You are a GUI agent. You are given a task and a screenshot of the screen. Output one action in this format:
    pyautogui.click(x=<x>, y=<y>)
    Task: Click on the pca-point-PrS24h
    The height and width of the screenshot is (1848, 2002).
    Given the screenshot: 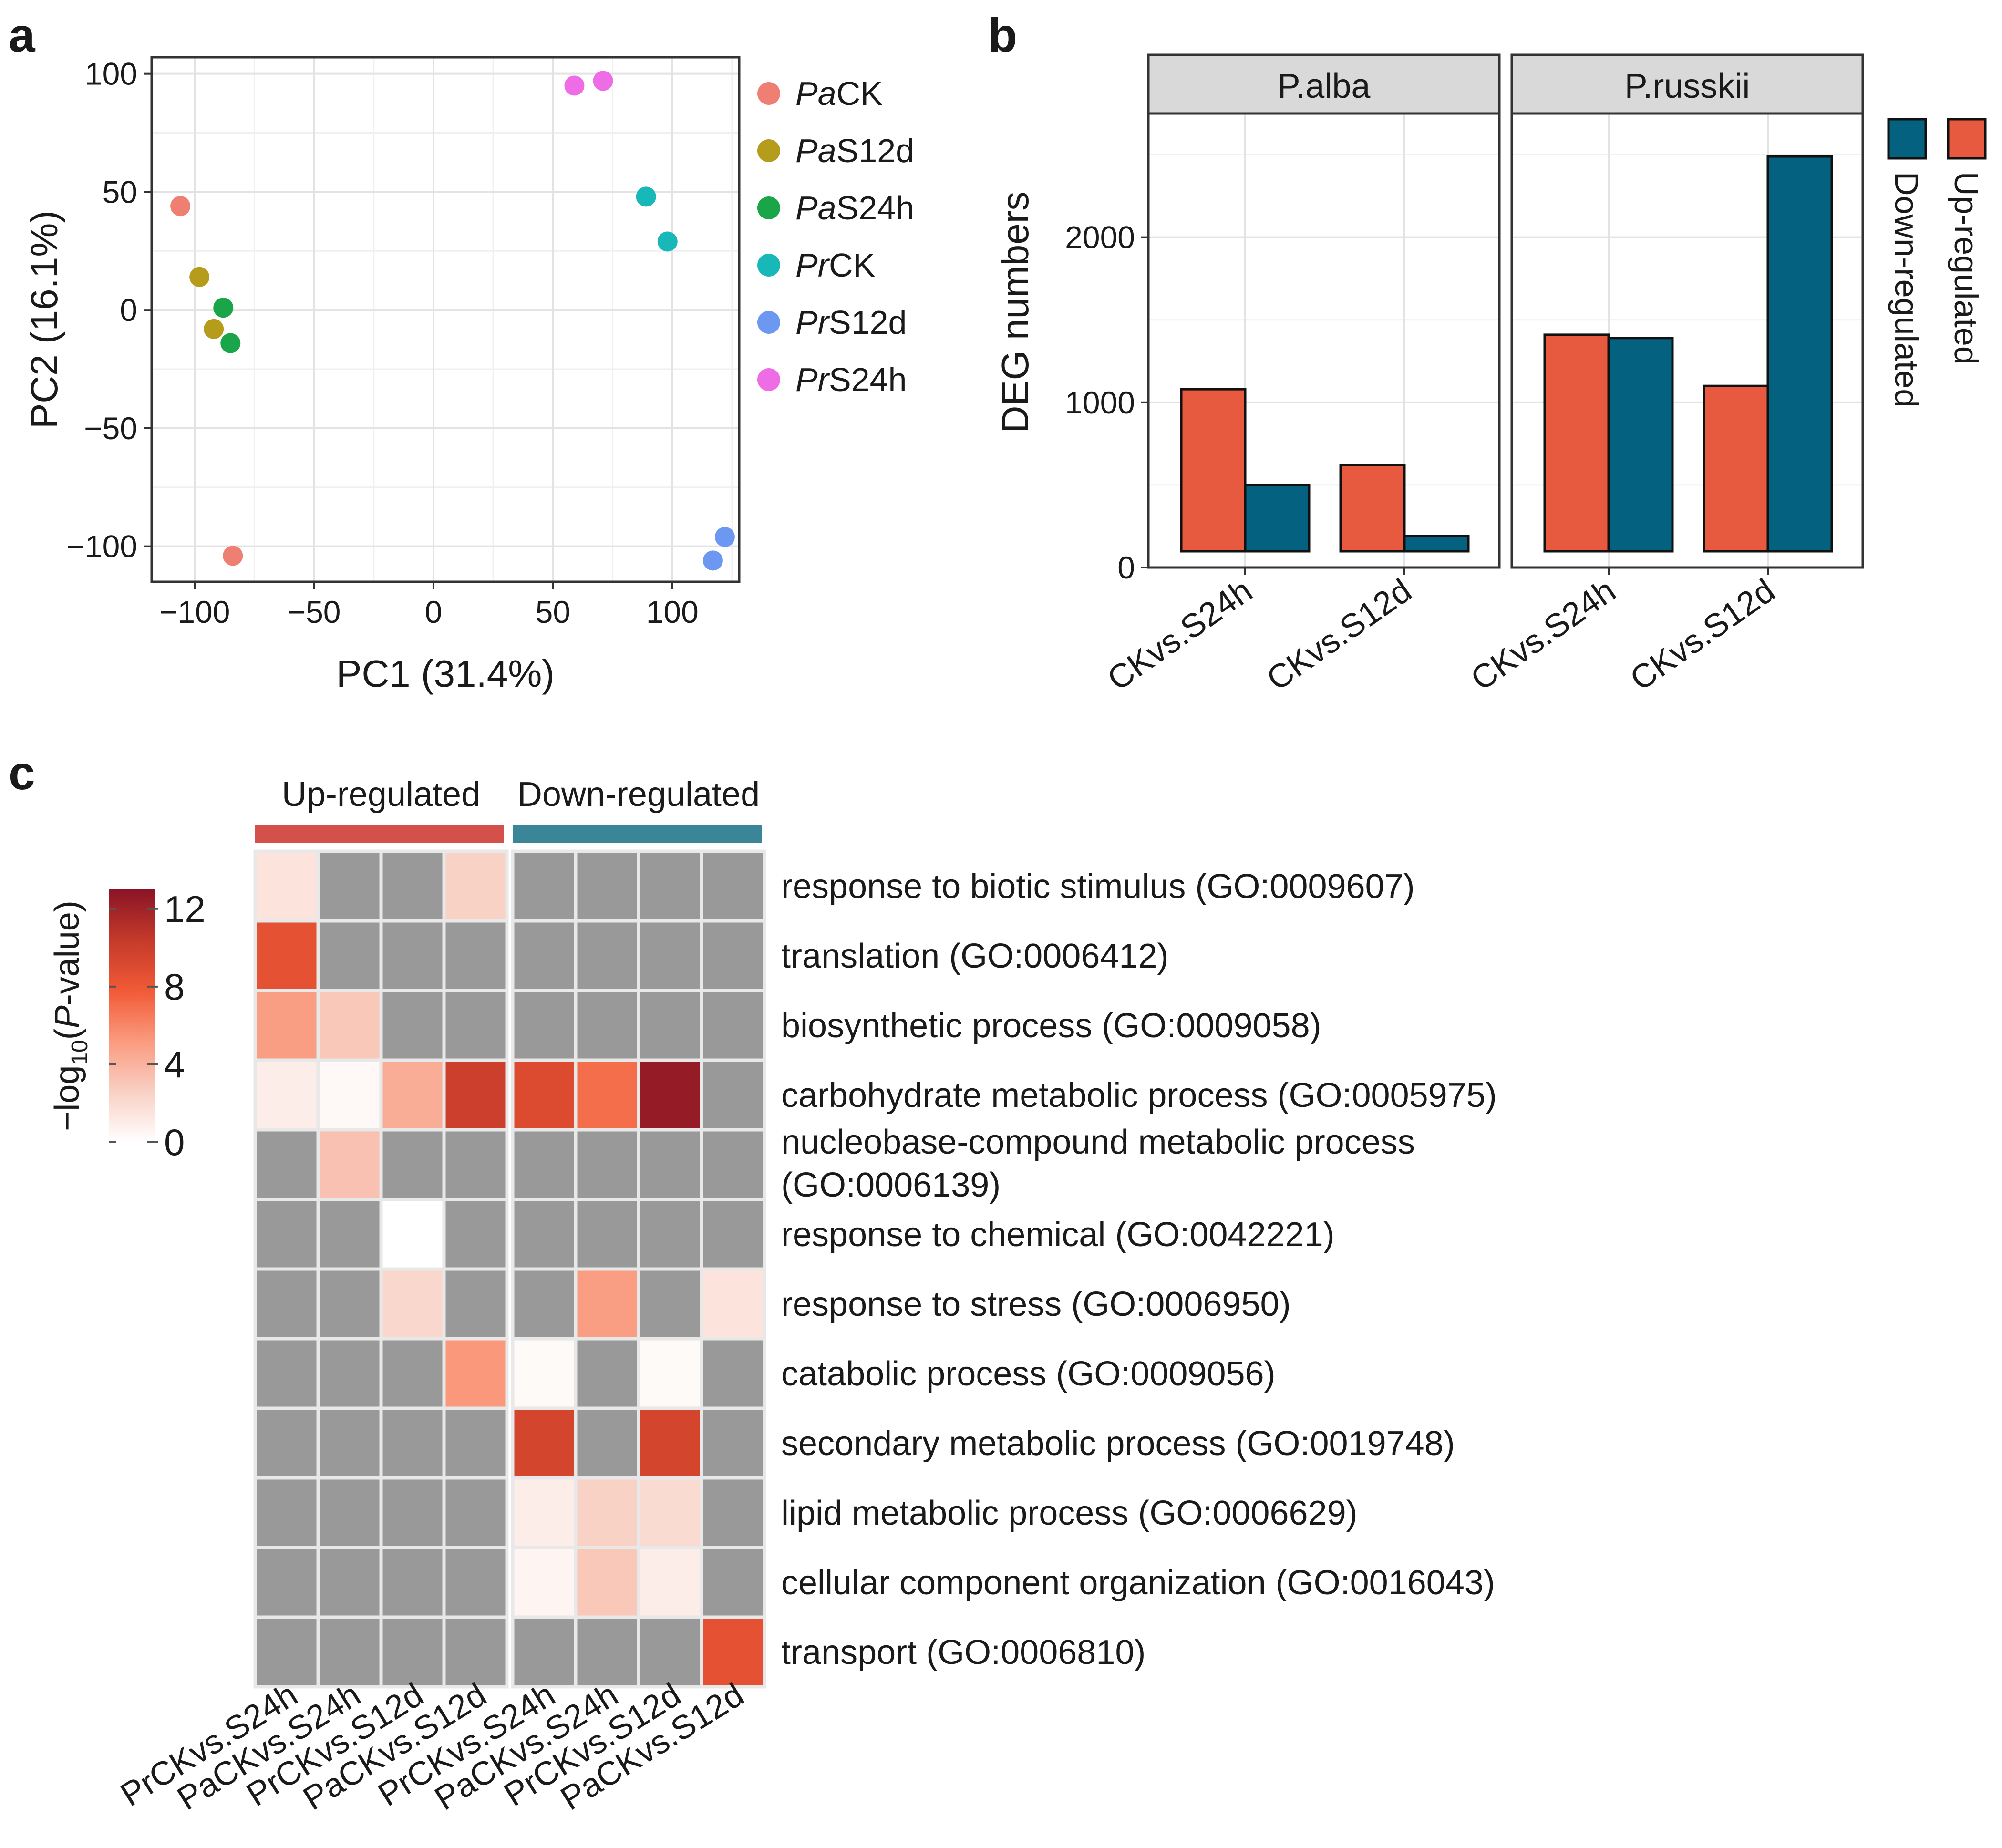 What is the action you would take?
    pyautogui.click(x=574, y=85)
    